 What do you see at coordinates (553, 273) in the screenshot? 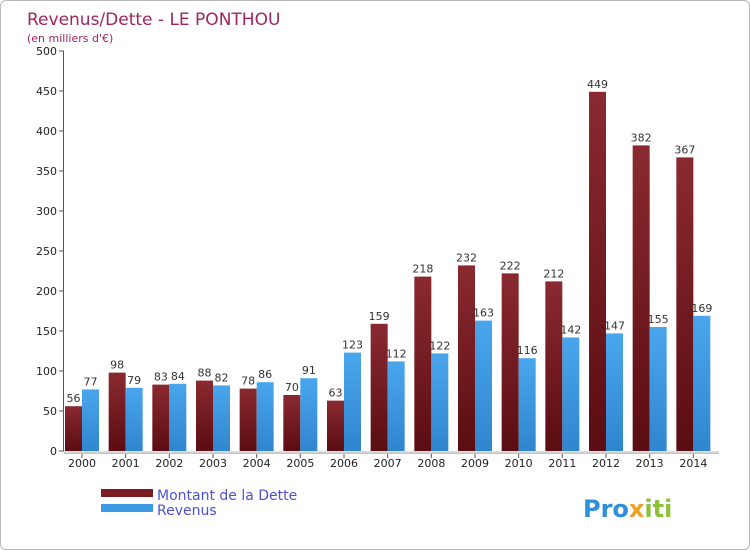
I see `data-label-debt: 212` at bounding box center [553, 273].